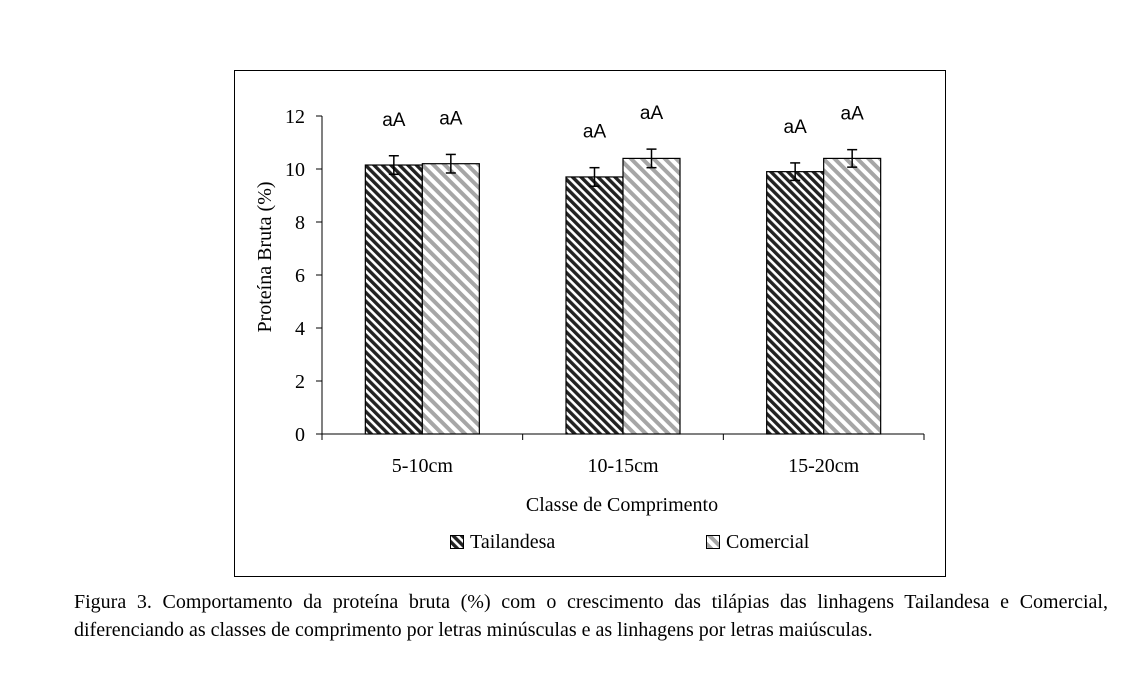 Image resolution: width=1139 pixels, height=693 pixels. I want to click on y-tick-label: 2, so click(300, 382).